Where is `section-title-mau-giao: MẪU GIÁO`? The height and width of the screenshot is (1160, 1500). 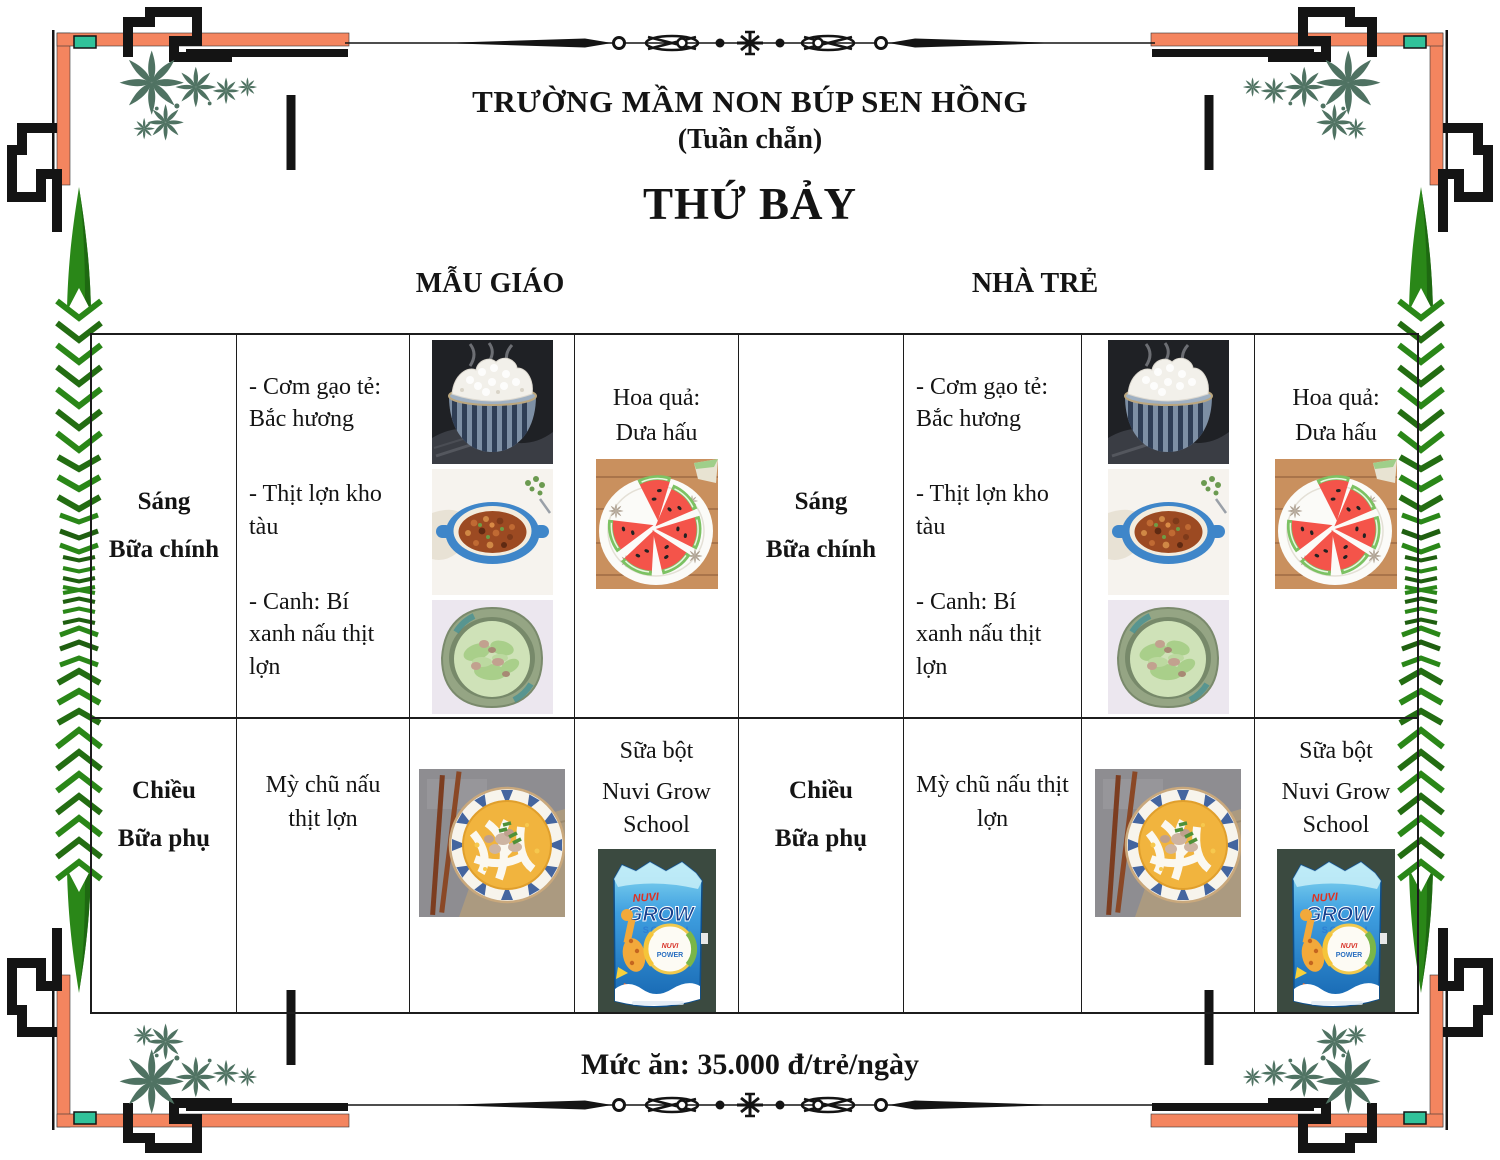 section-title-mau-giao: MẪU GIÁO is located at coordinates (490, 283).